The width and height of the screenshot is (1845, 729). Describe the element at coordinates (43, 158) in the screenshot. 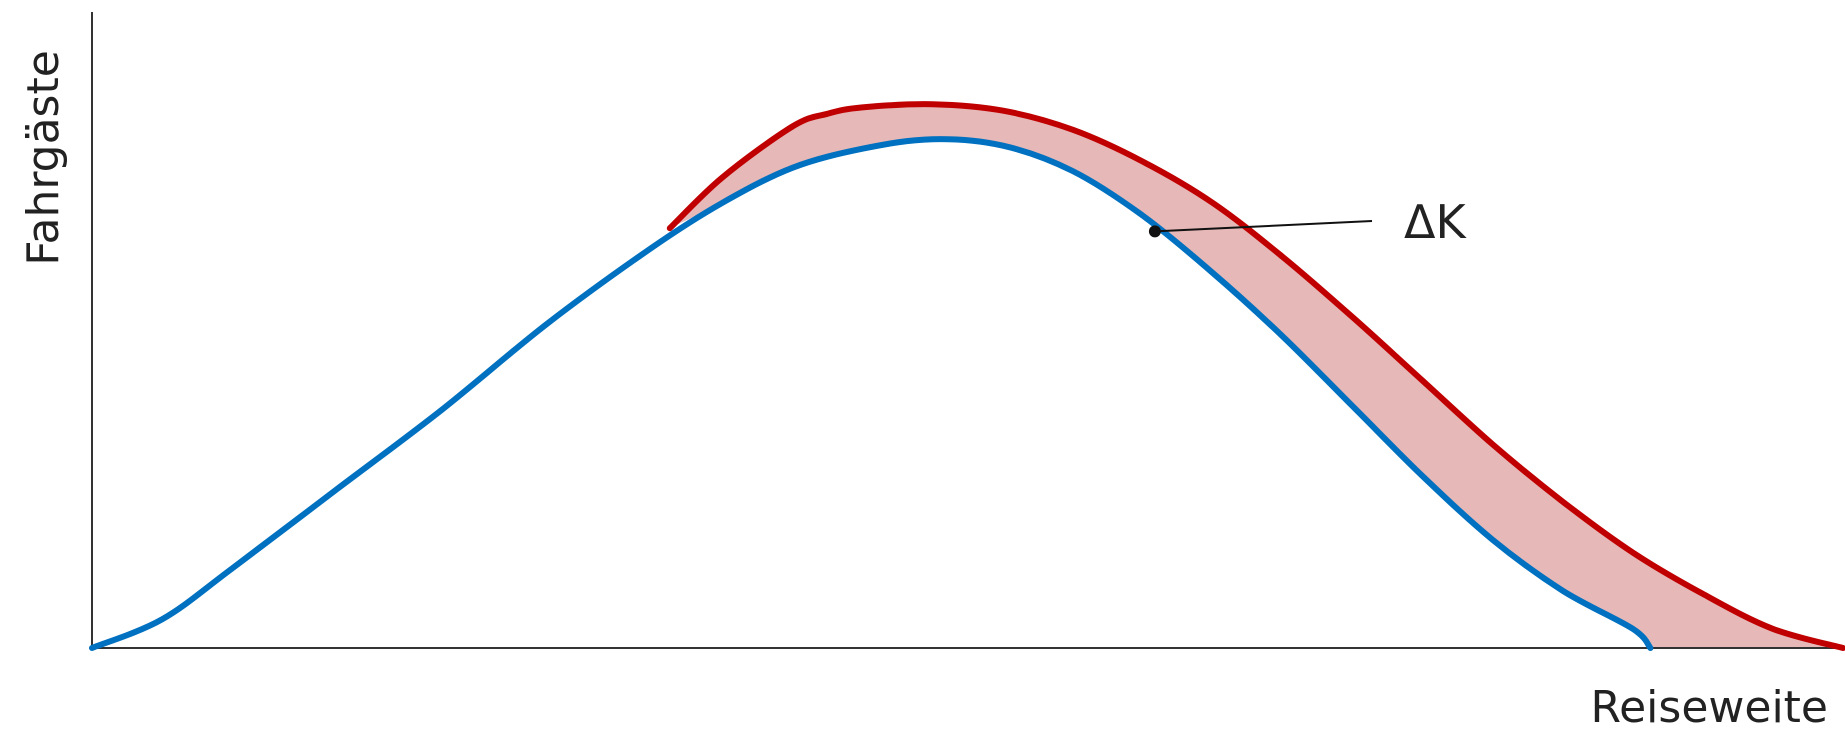

I see `y-axis-label: Fahrgäste` at that location.